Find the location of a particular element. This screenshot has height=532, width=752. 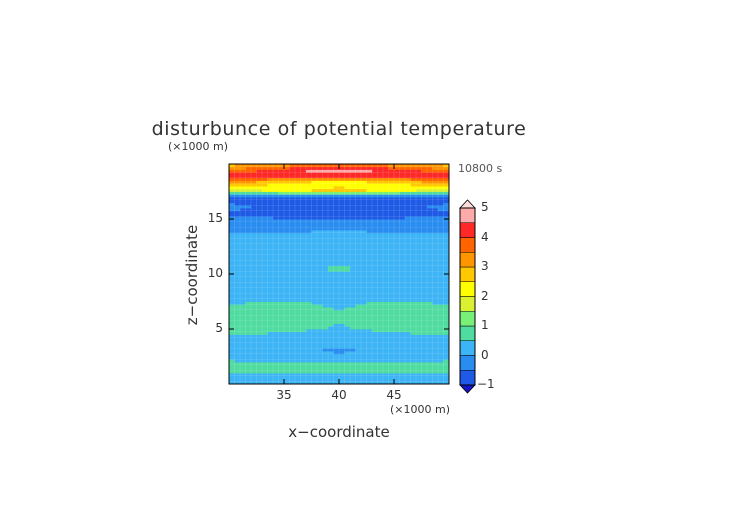

colorbar-swatch is located at coordinates (467, 289).